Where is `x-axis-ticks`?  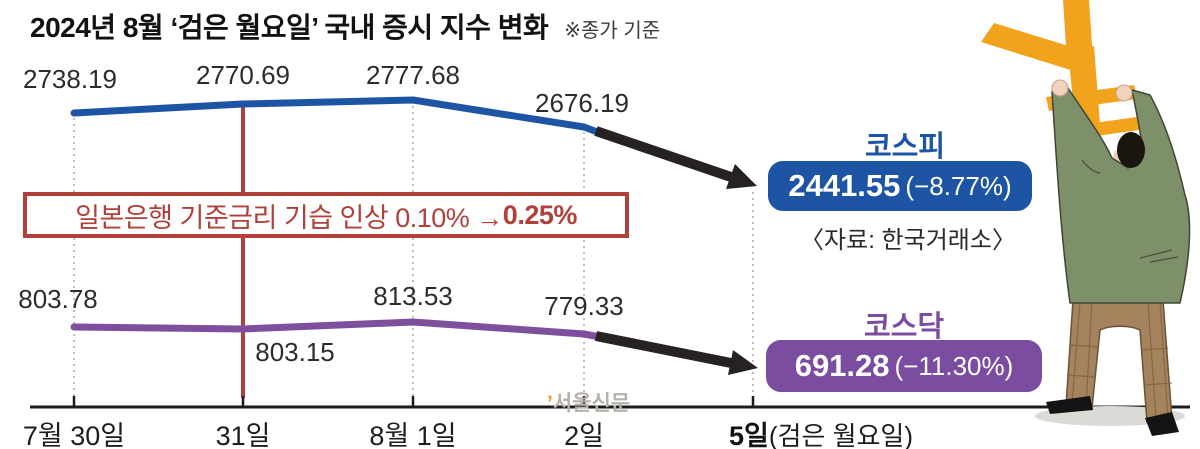 x-axis-ticks is located at coordinates (413, 401).